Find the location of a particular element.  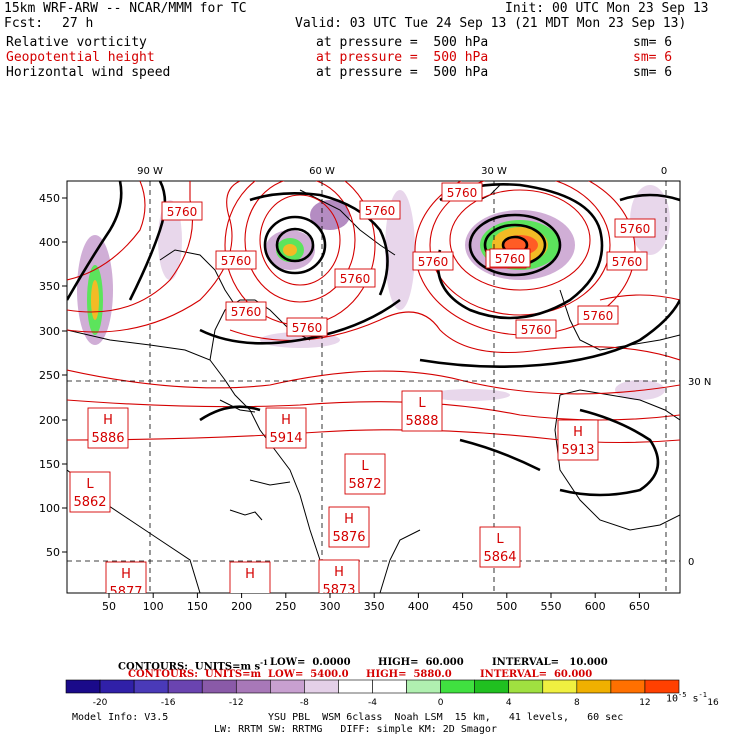

system-value: 5876 is located at coordinates (348, 537).